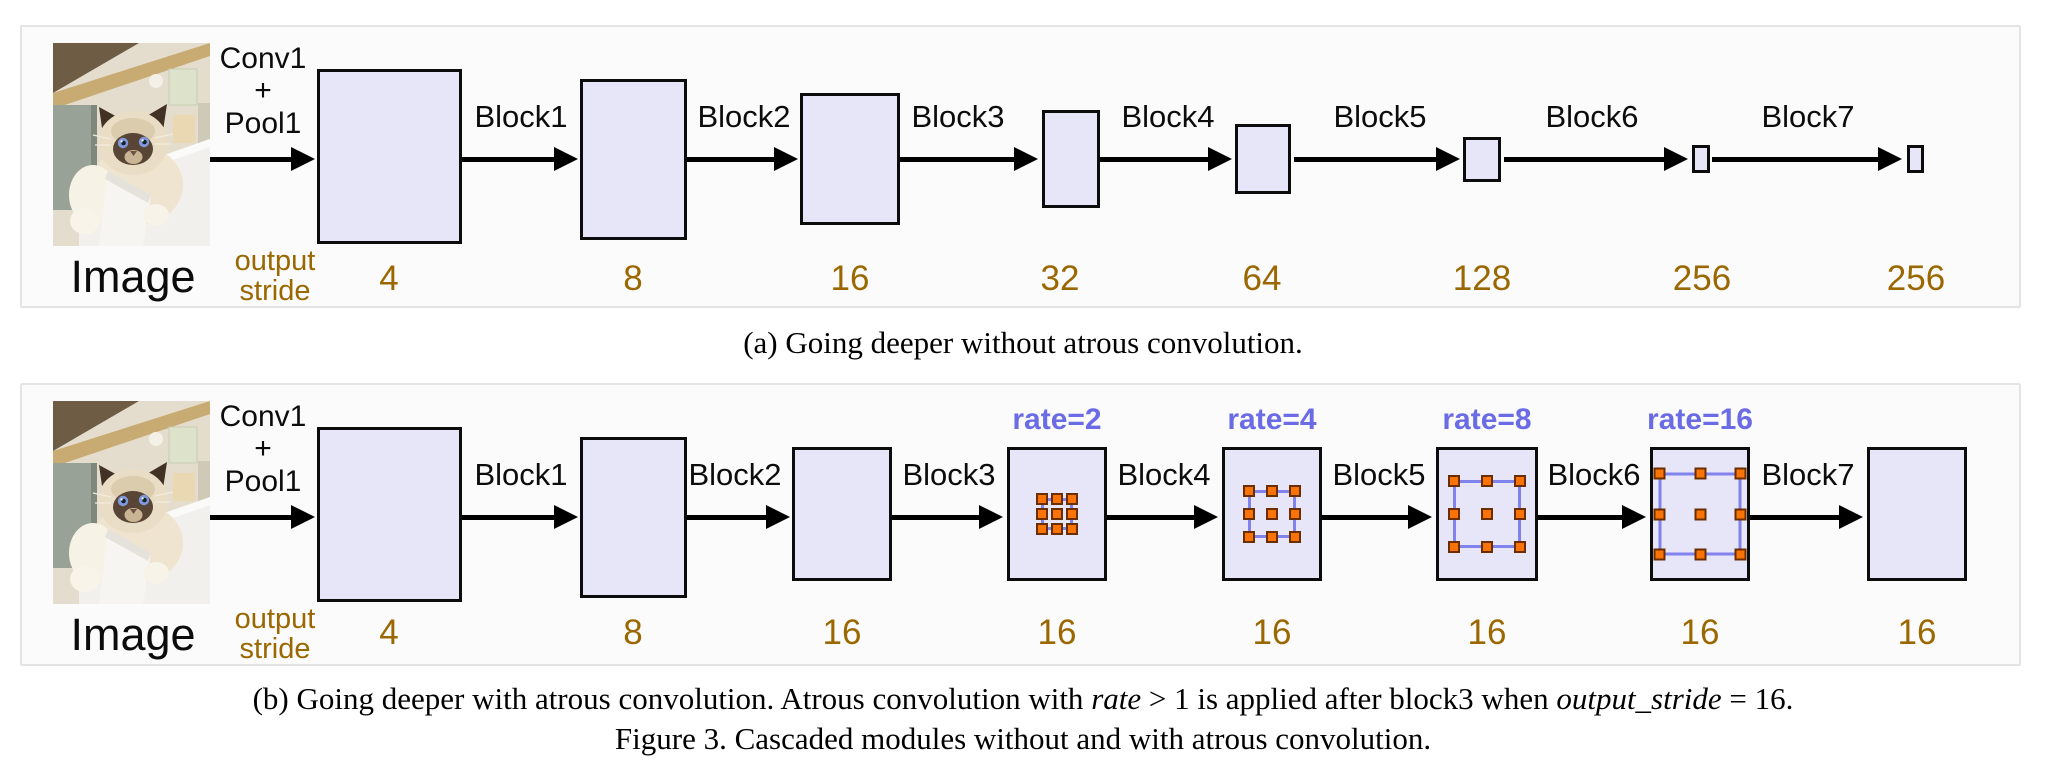  Describe the element at coordinates (131, 144) in the screenshot. I see `cat-photo` at that location.